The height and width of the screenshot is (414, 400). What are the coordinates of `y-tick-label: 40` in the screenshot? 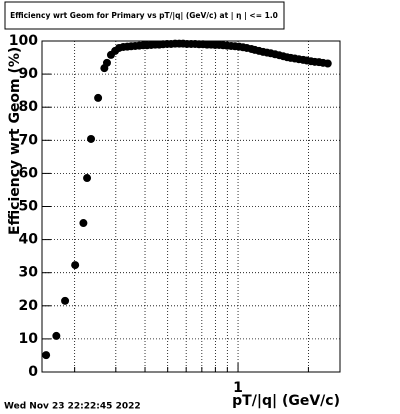 It's located at (29, 240).